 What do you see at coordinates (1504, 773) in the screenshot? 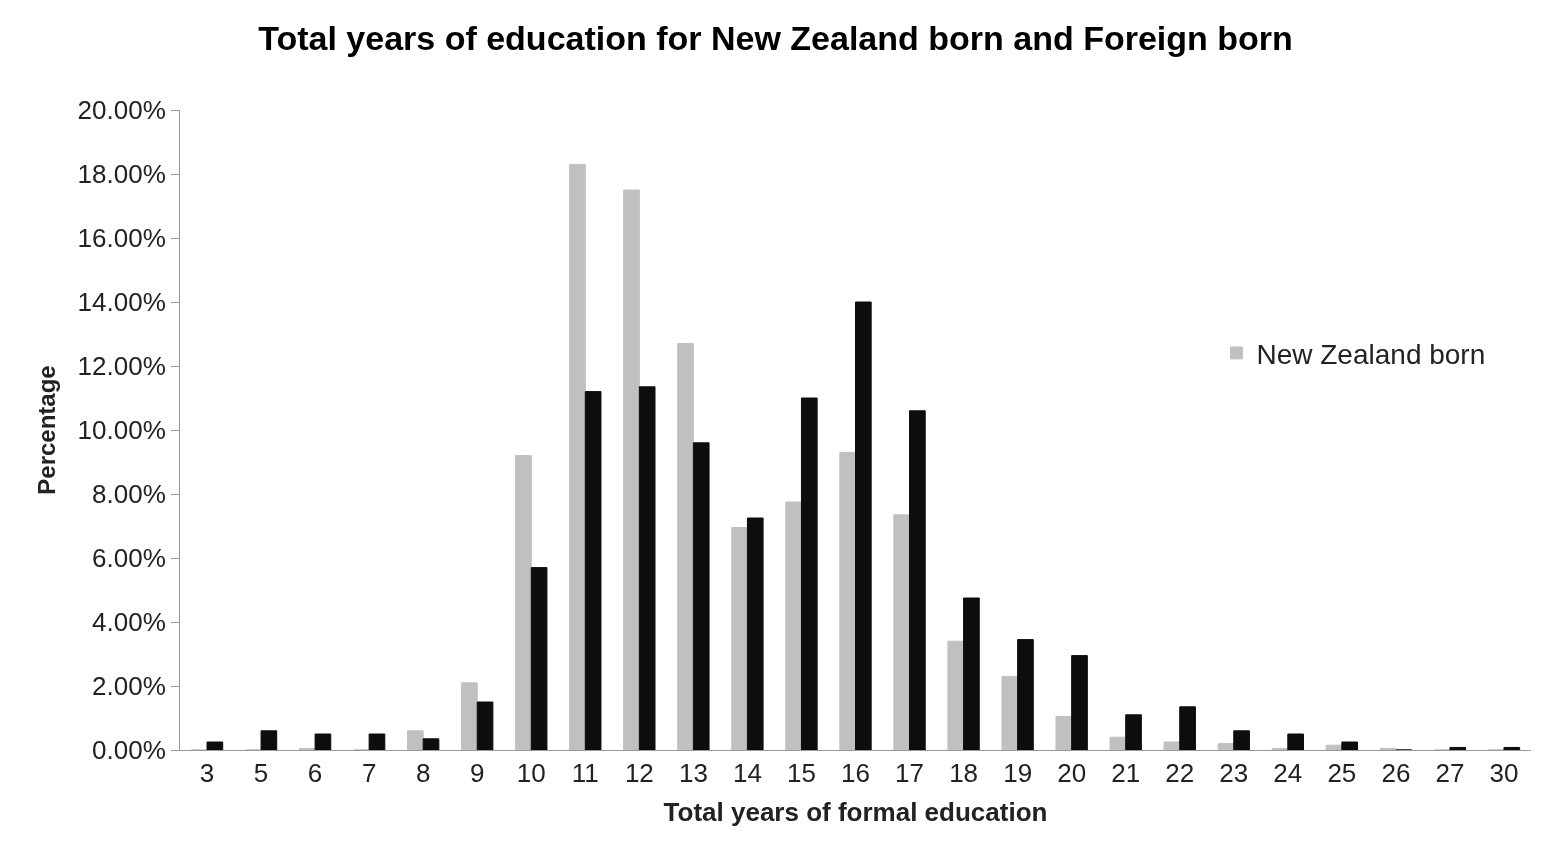
I see `x-tick-label: 30` at bounding box center [1504, 773].